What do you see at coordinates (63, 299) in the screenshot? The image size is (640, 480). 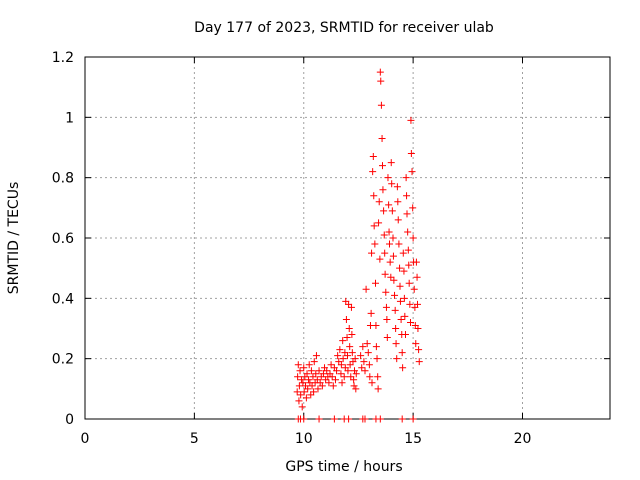 I see `y-tick-label: 0.4` at bounding box center [63, 299].